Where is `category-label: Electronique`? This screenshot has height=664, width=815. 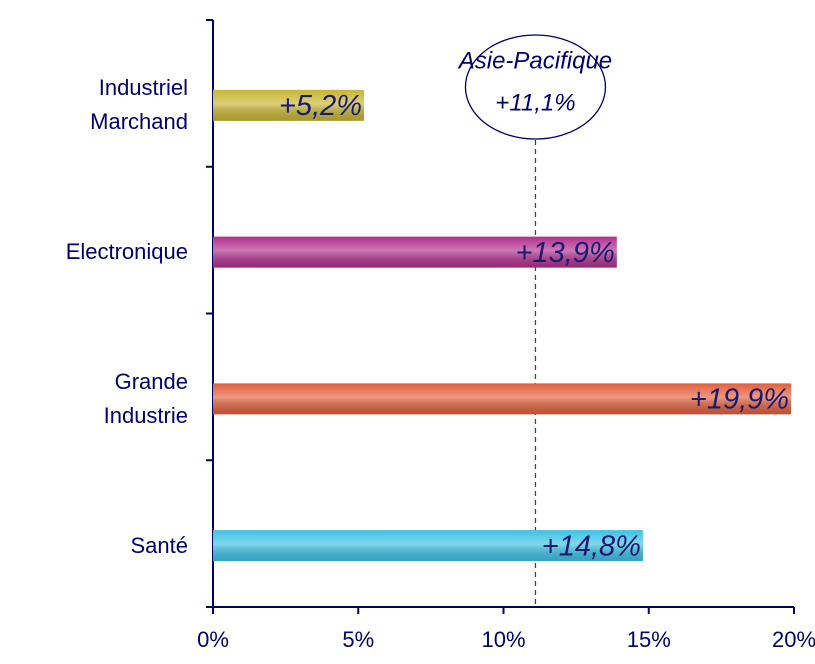 category-label: Electronique is located at coordinates (126, 252).